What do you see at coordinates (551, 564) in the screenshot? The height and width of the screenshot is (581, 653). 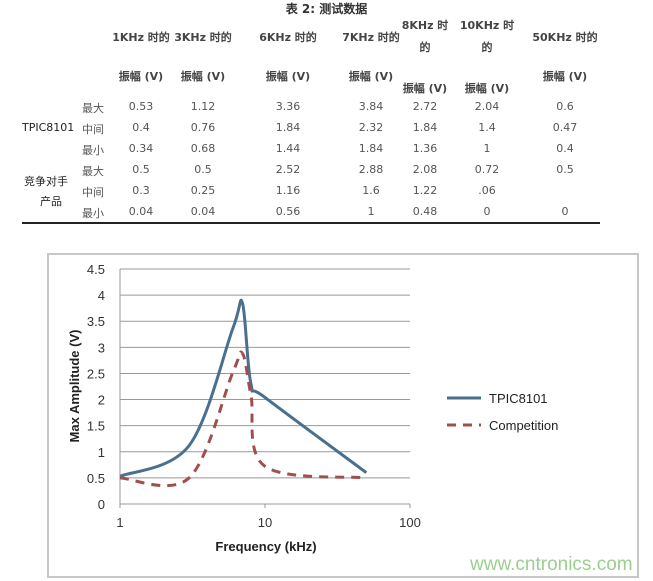 I see `watermark: www.cntronics.com` at bounding box center [551, 564].